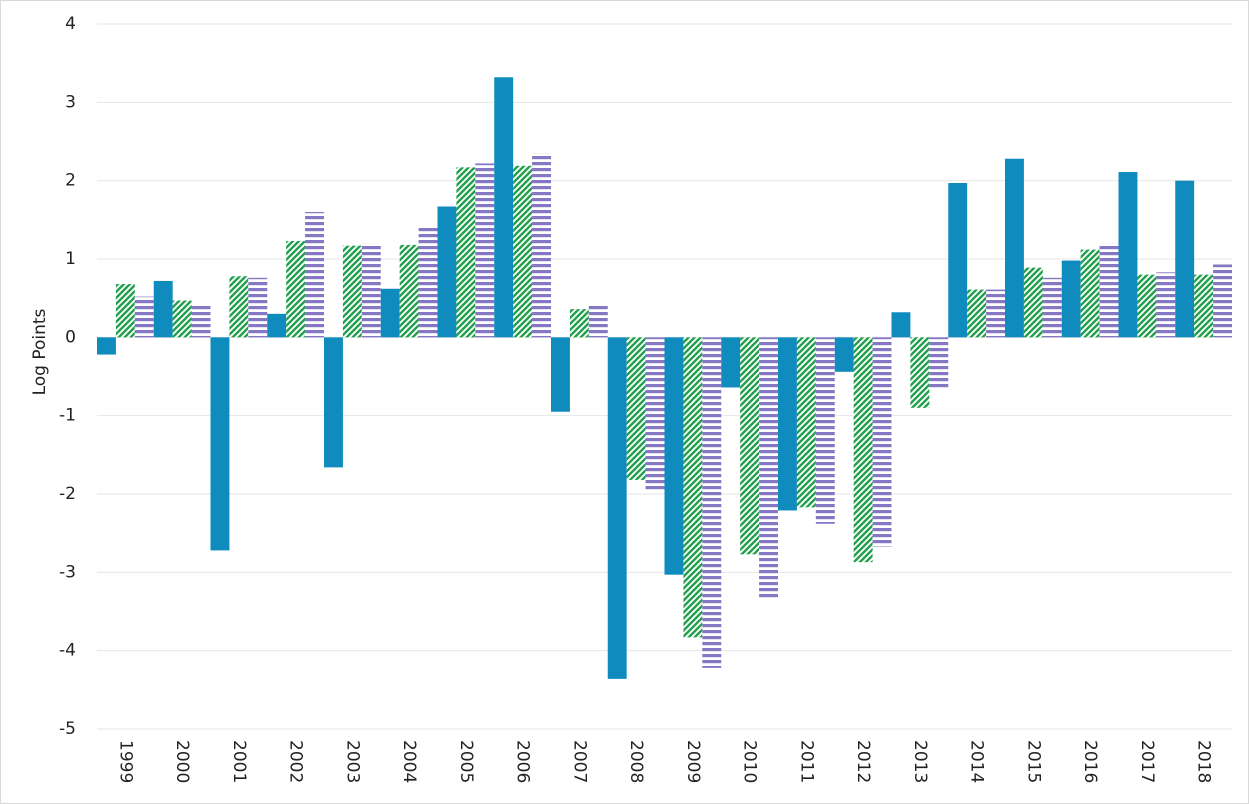  What do you see at coordinates (296, 761) in the screenshot?
I see `x-tick-label: 2002` at bounding box center [296, 761].